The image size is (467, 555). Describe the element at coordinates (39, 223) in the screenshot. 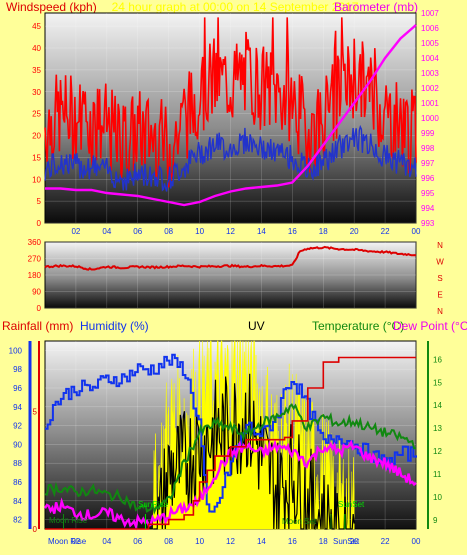

I see `wind-tick-label: 0` at that location.